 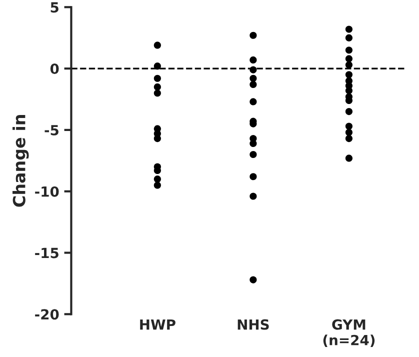 I want to click on y-tick-label: 0, so click(x=54, y=69).